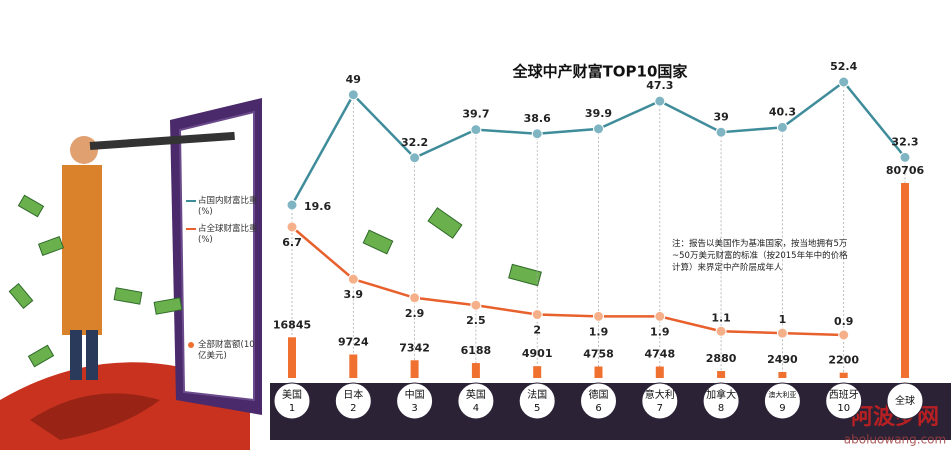 The image size is (951, 450). What do you see at coordinates (721, 317) in the screenshot?
I see `data-label: 1.1` at bounding box center [721, 317].